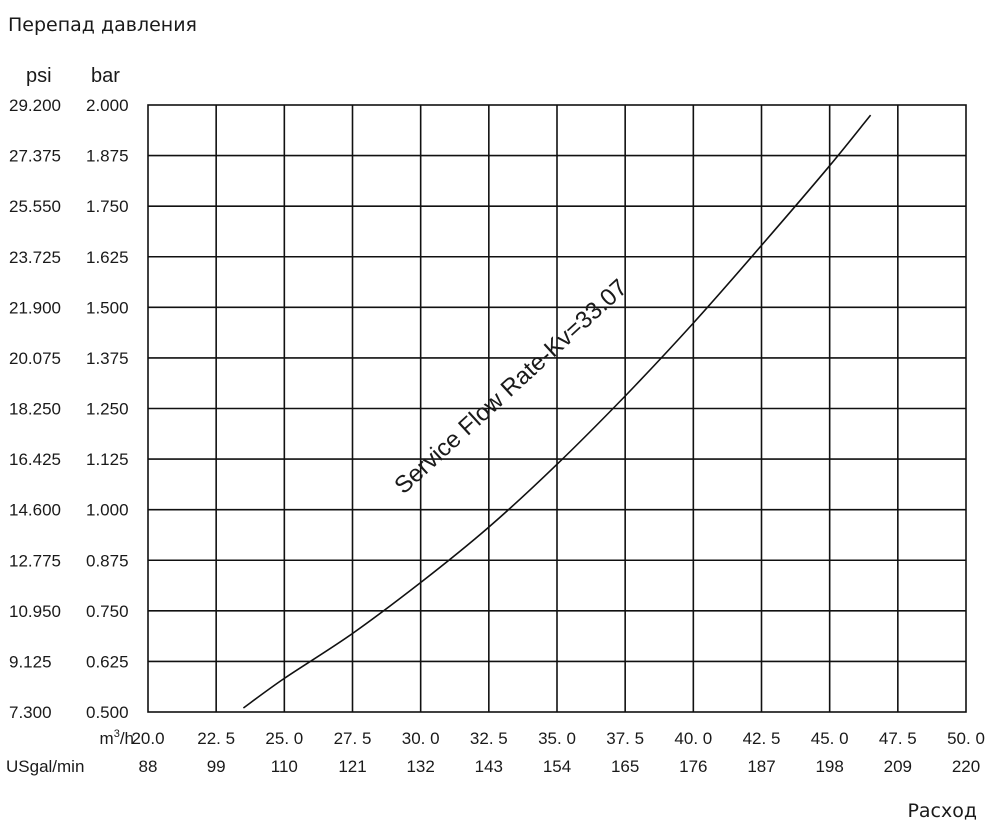 The height and width of the screenshot is (827, 992). I want to click on y-tick-label-bar: 2.000, so click(107, 105).